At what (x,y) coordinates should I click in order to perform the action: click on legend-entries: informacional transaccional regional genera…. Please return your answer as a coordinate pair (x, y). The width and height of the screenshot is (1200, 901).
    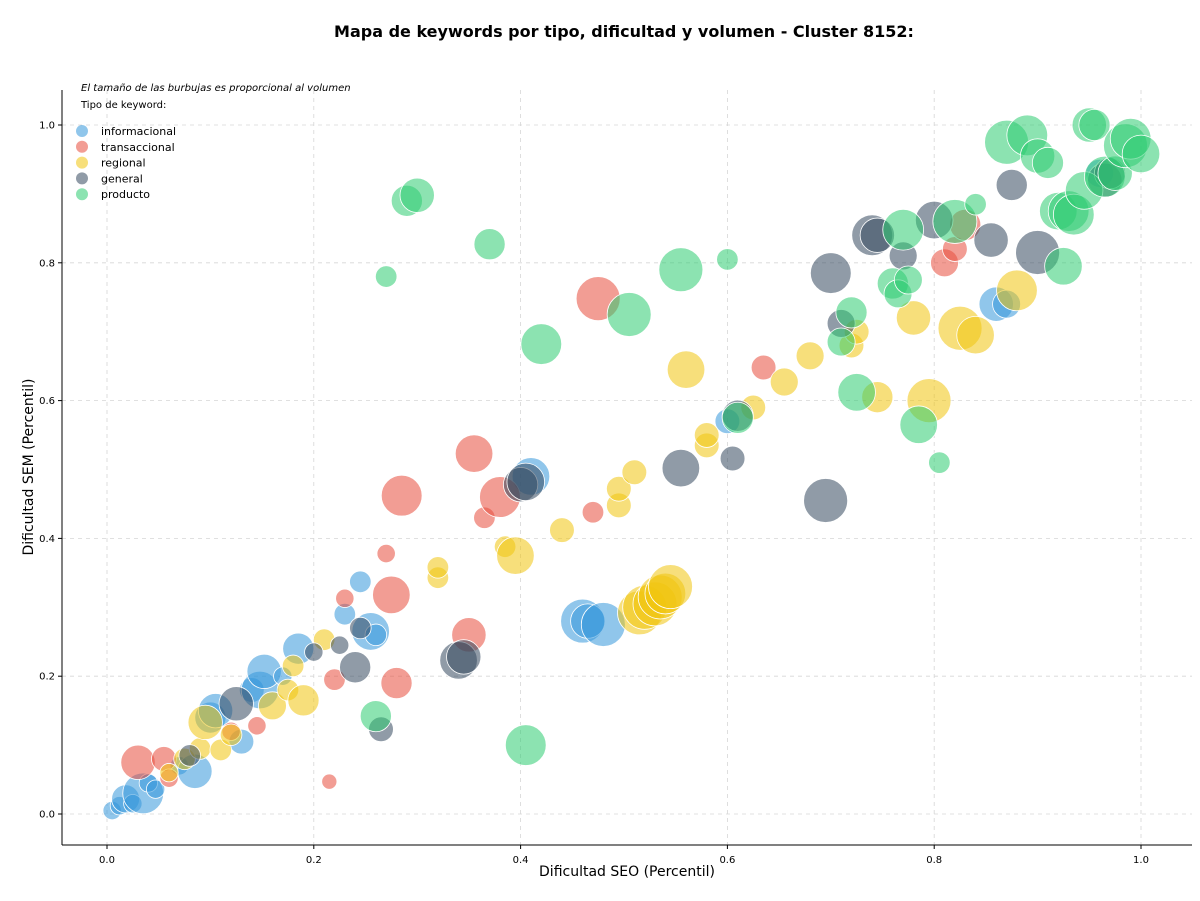
    Looking at the image, I should click on (126, 163).